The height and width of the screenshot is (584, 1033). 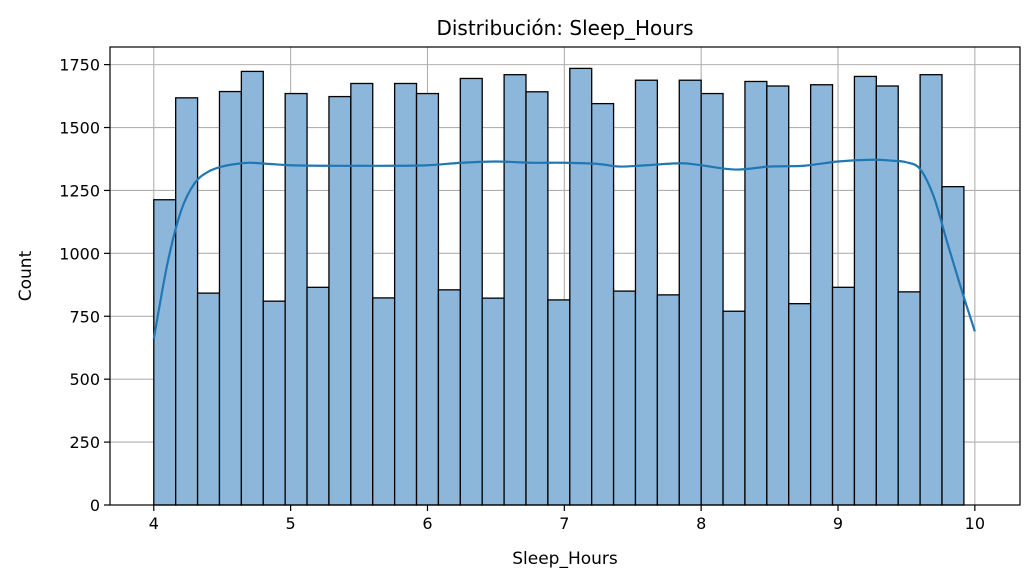 I want to click on y-tick-label: 1250, so click(x=79, y=190).